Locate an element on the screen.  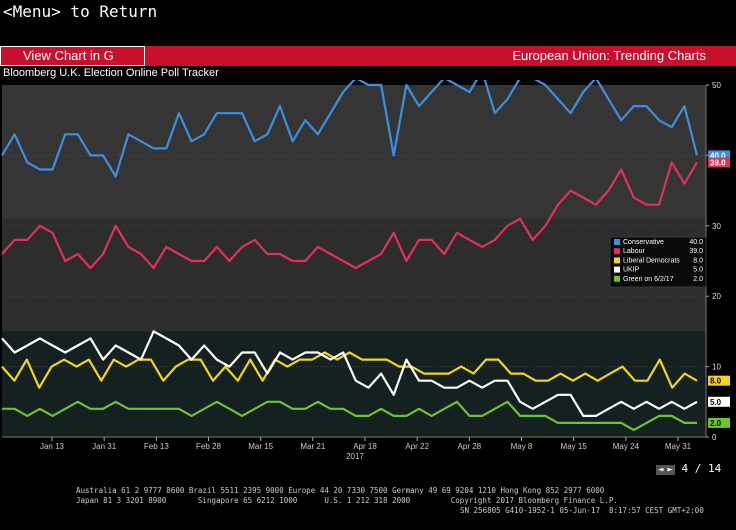
last-tag-green: 2.0 is located at coordinates (719, 422).